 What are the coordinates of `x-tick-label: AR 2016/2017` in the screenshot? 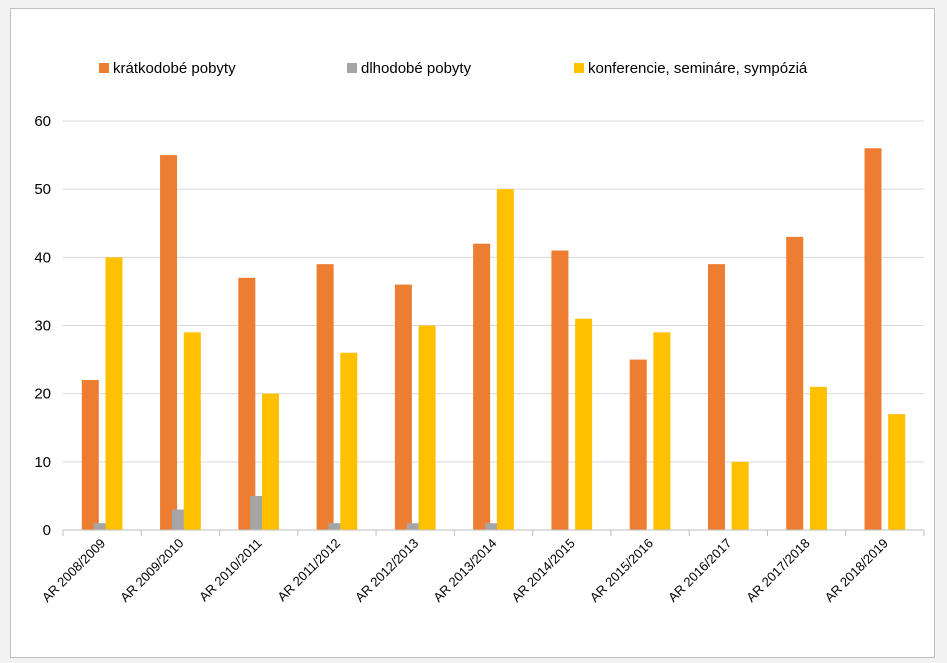 It's located at (699, 570).